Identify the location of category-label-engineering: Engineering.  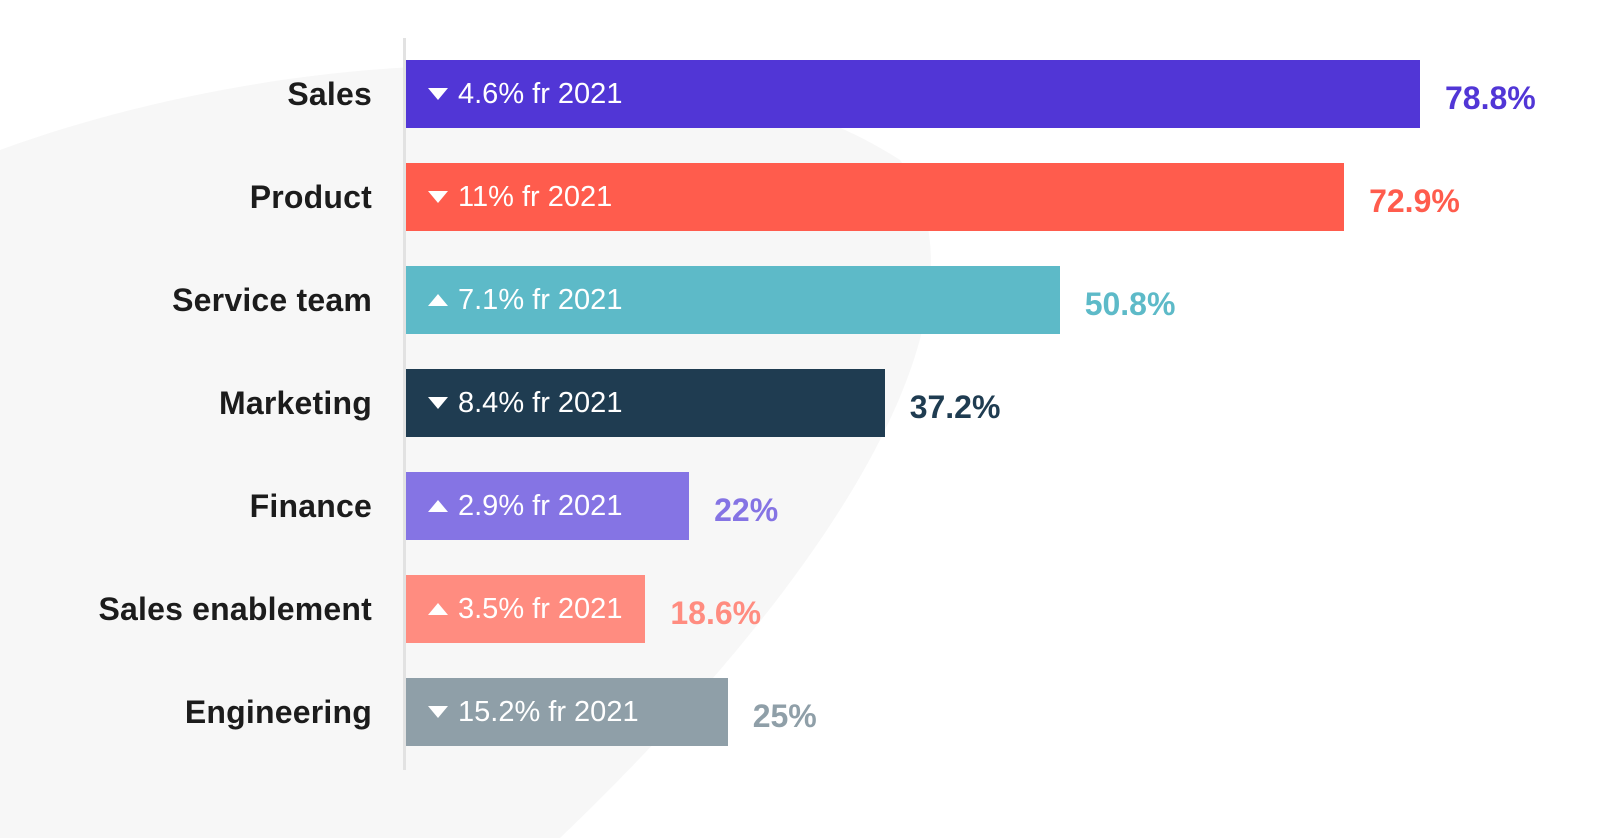
(278, 712).